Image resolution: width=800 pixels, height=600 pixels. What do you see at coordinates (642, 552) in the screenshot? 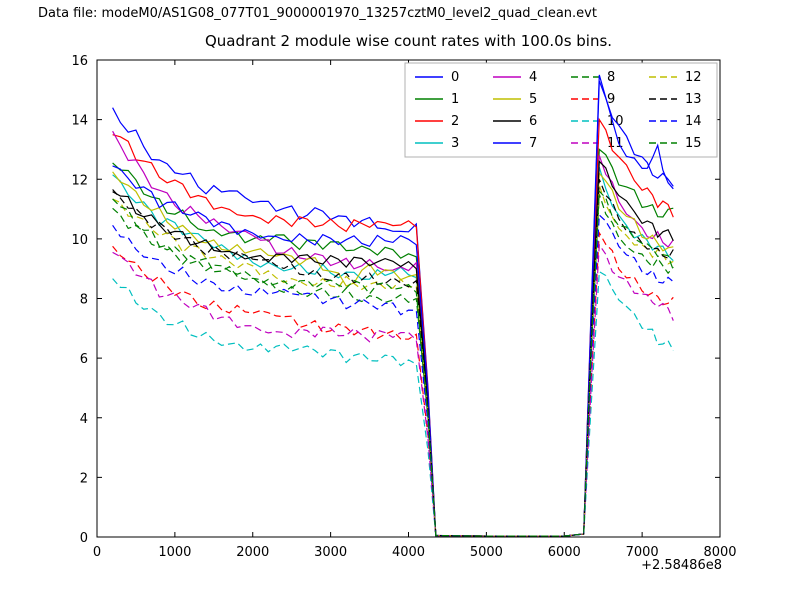
I see `x-tick-label: 7000` at bounding box center [642, 552].